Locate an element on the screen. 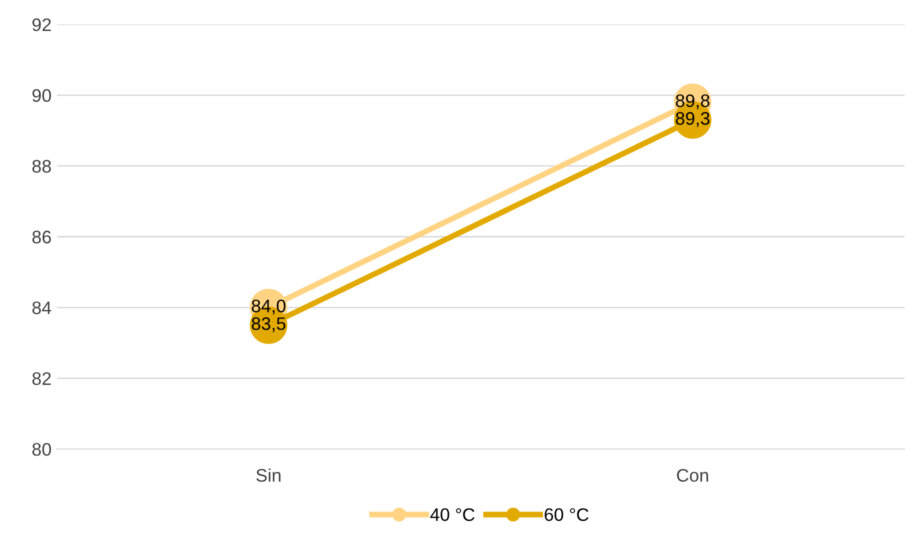 The image size is (912, 543). legend-label: 40 °C is located at coordinates (452, 515).